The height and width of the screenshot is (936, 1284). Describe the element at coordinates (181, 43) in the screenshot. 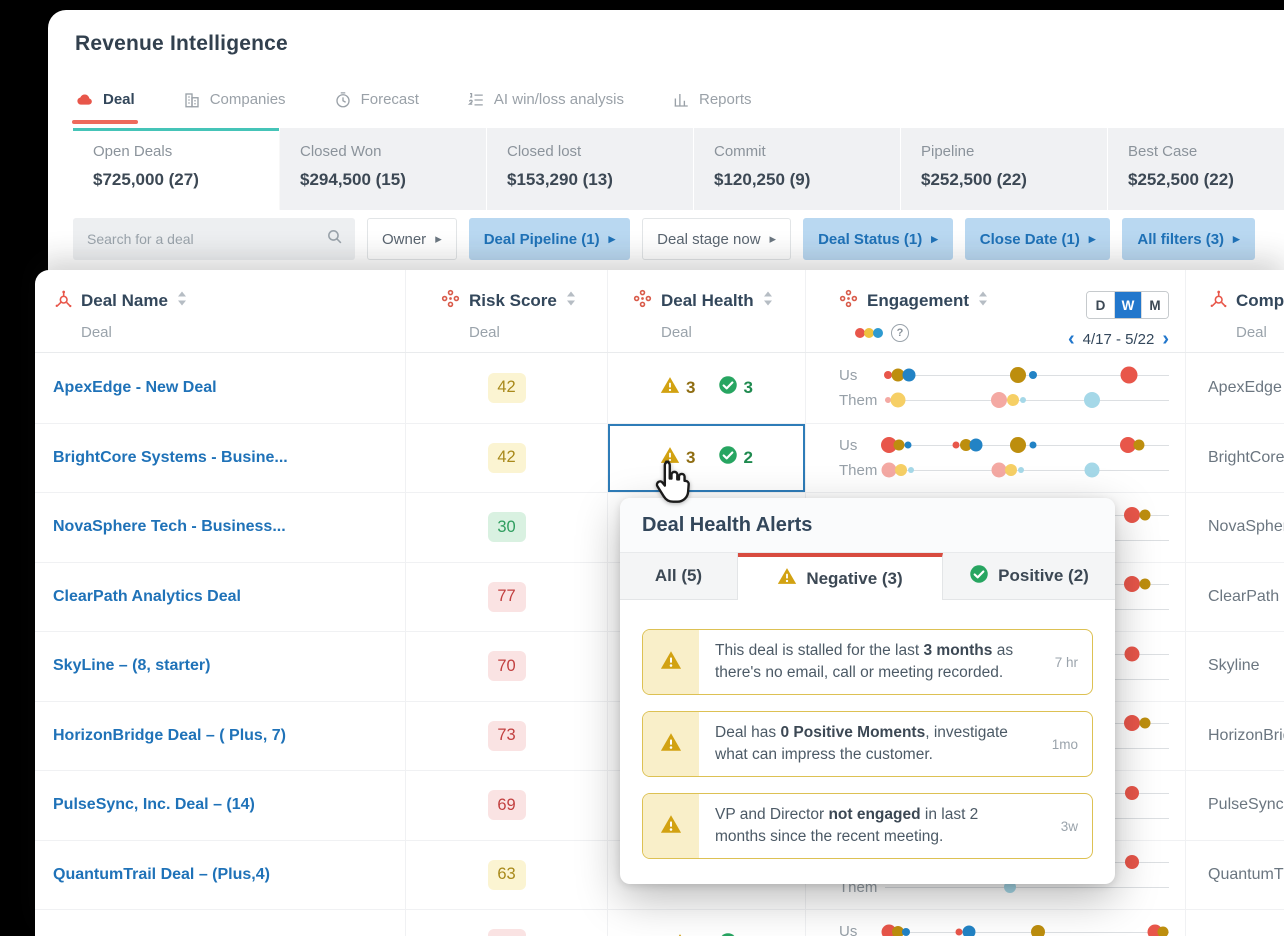

I see `page-title: Revenue Intelligence` at that location.